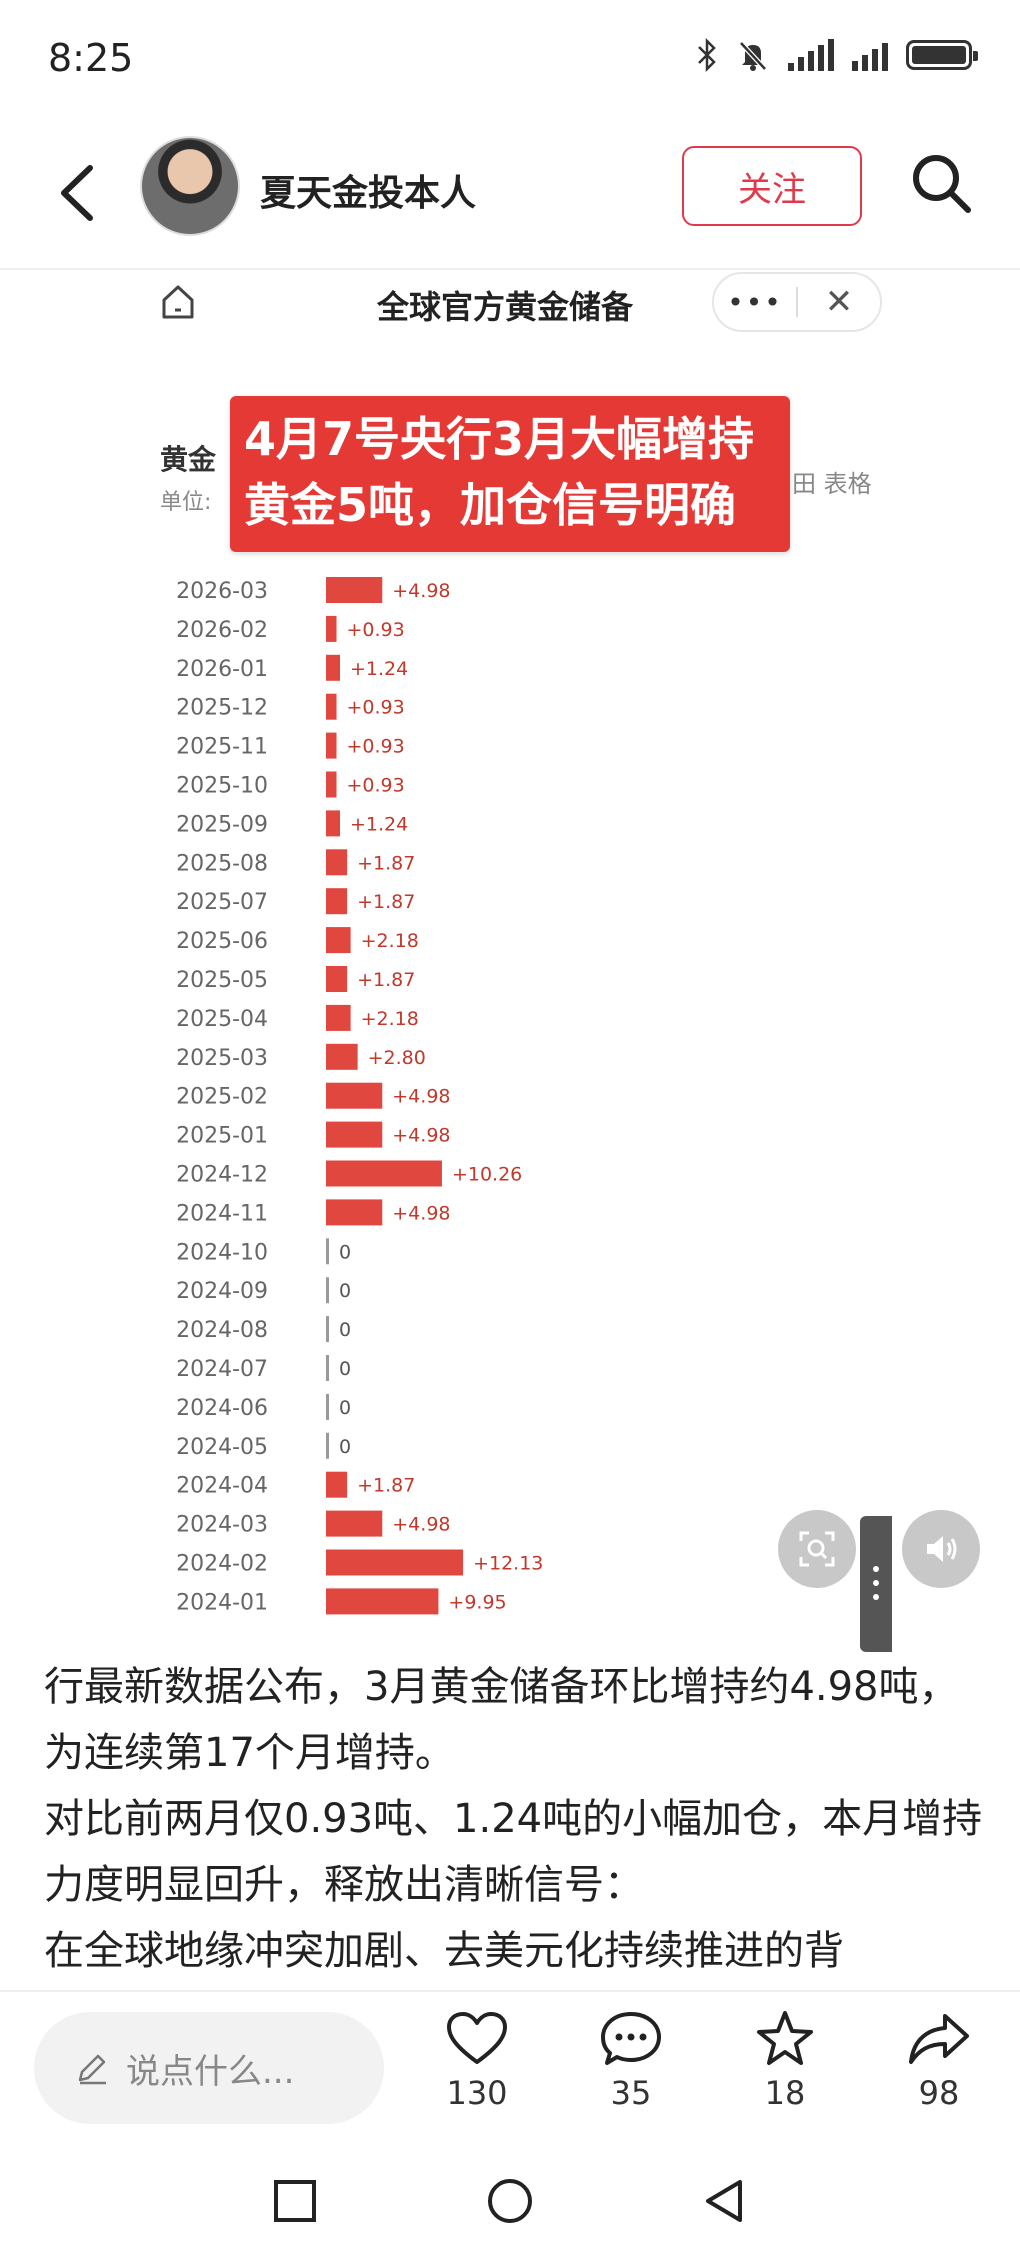 This screenshot has height=2250, width=1020. Describe the element at coordinates (222, 1564) in the screenshot. I see `chart-category-label: 2024-02` at that location.